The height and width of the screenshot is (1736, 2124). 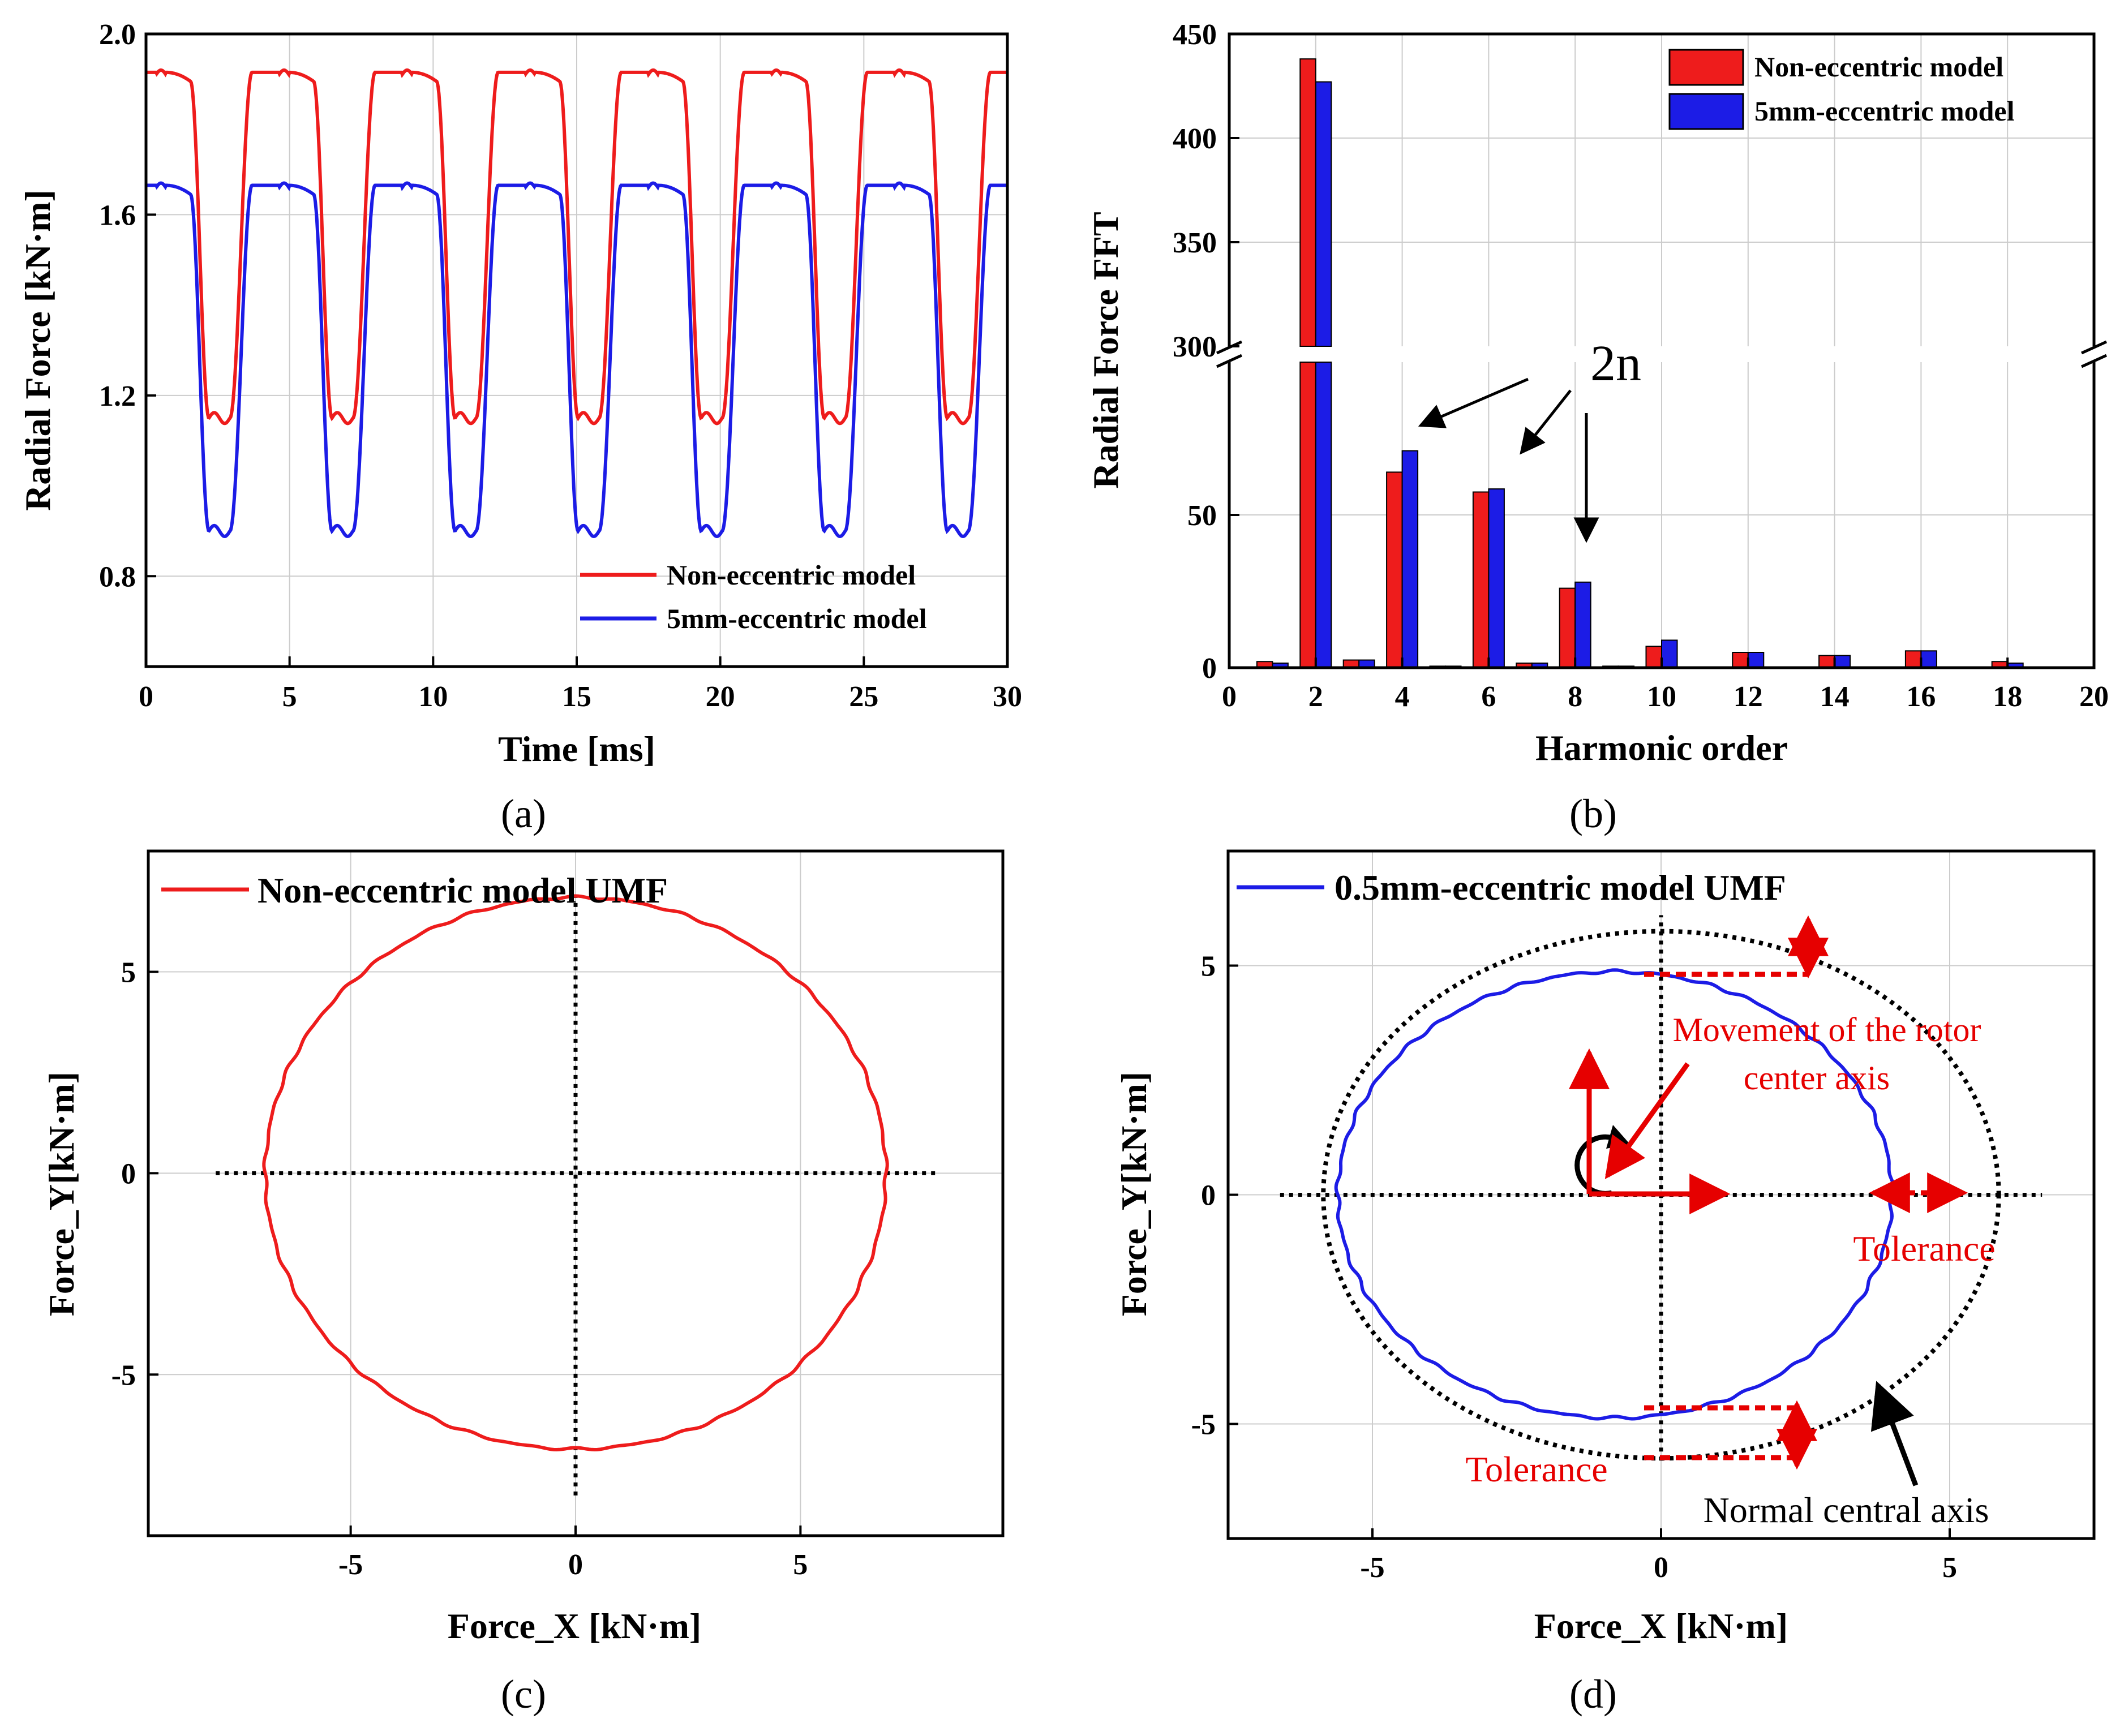 I want to click on b-bar-1-upper, so click(x=1324, y=214).